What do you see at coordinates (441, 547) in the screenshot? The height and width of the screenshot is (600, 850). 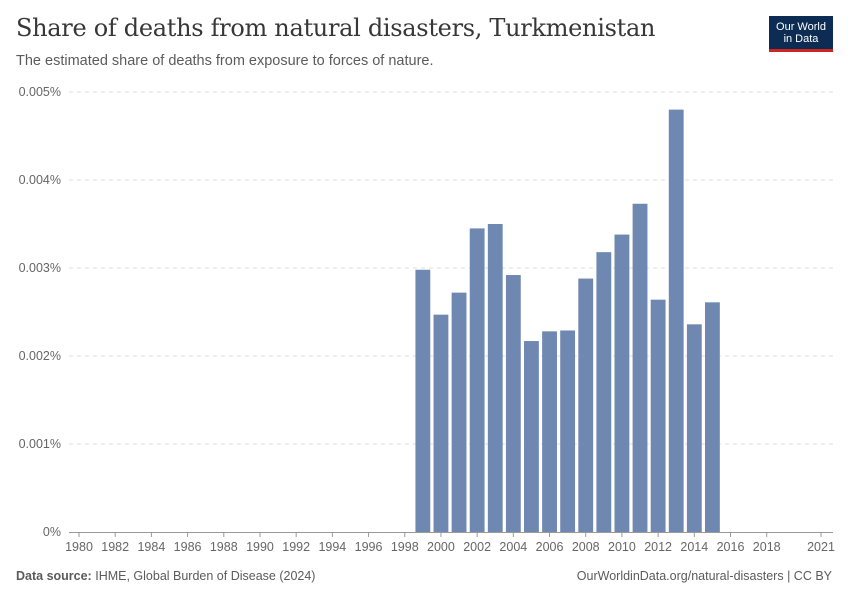 I see `x-tick-label: 2000` at bounding box center [441, 547].